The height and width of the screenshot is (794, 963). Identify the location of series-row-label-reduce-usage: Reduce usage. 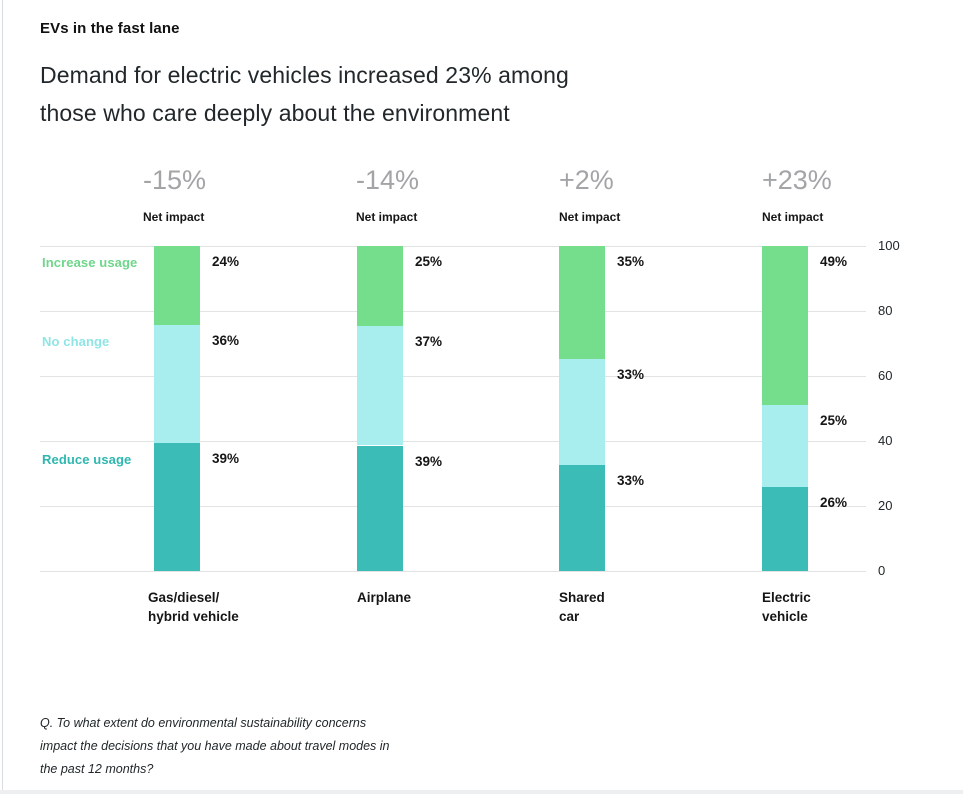
(87, 459).